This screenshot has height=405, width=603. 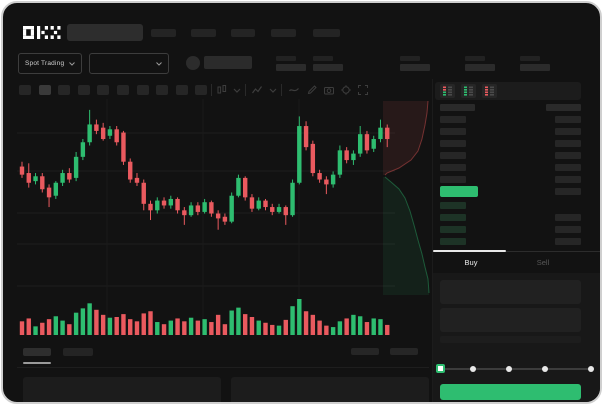 I want to click on pencil-icon, so click(x=312, y=90).